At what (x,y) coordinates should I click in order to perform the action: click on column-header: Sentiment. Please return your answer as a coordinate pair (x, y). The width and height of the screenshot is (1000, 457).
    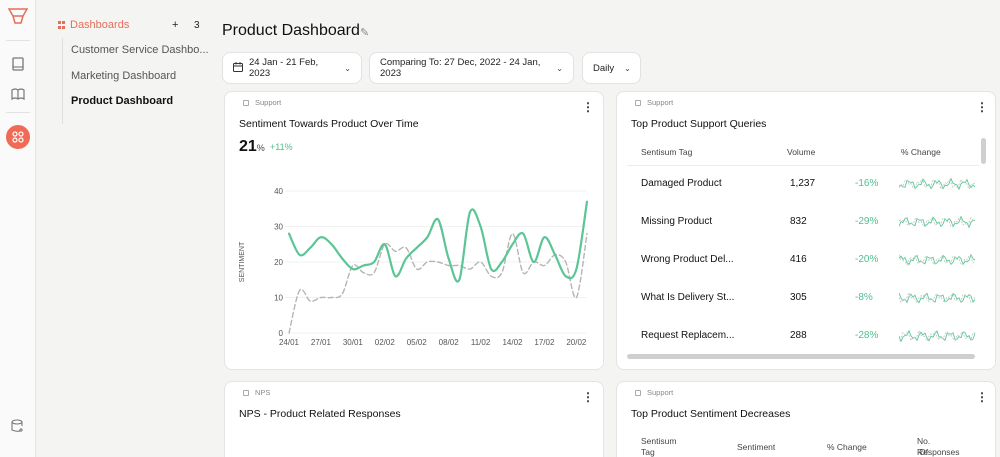
    Looking at the image, I should click on (756, 447).